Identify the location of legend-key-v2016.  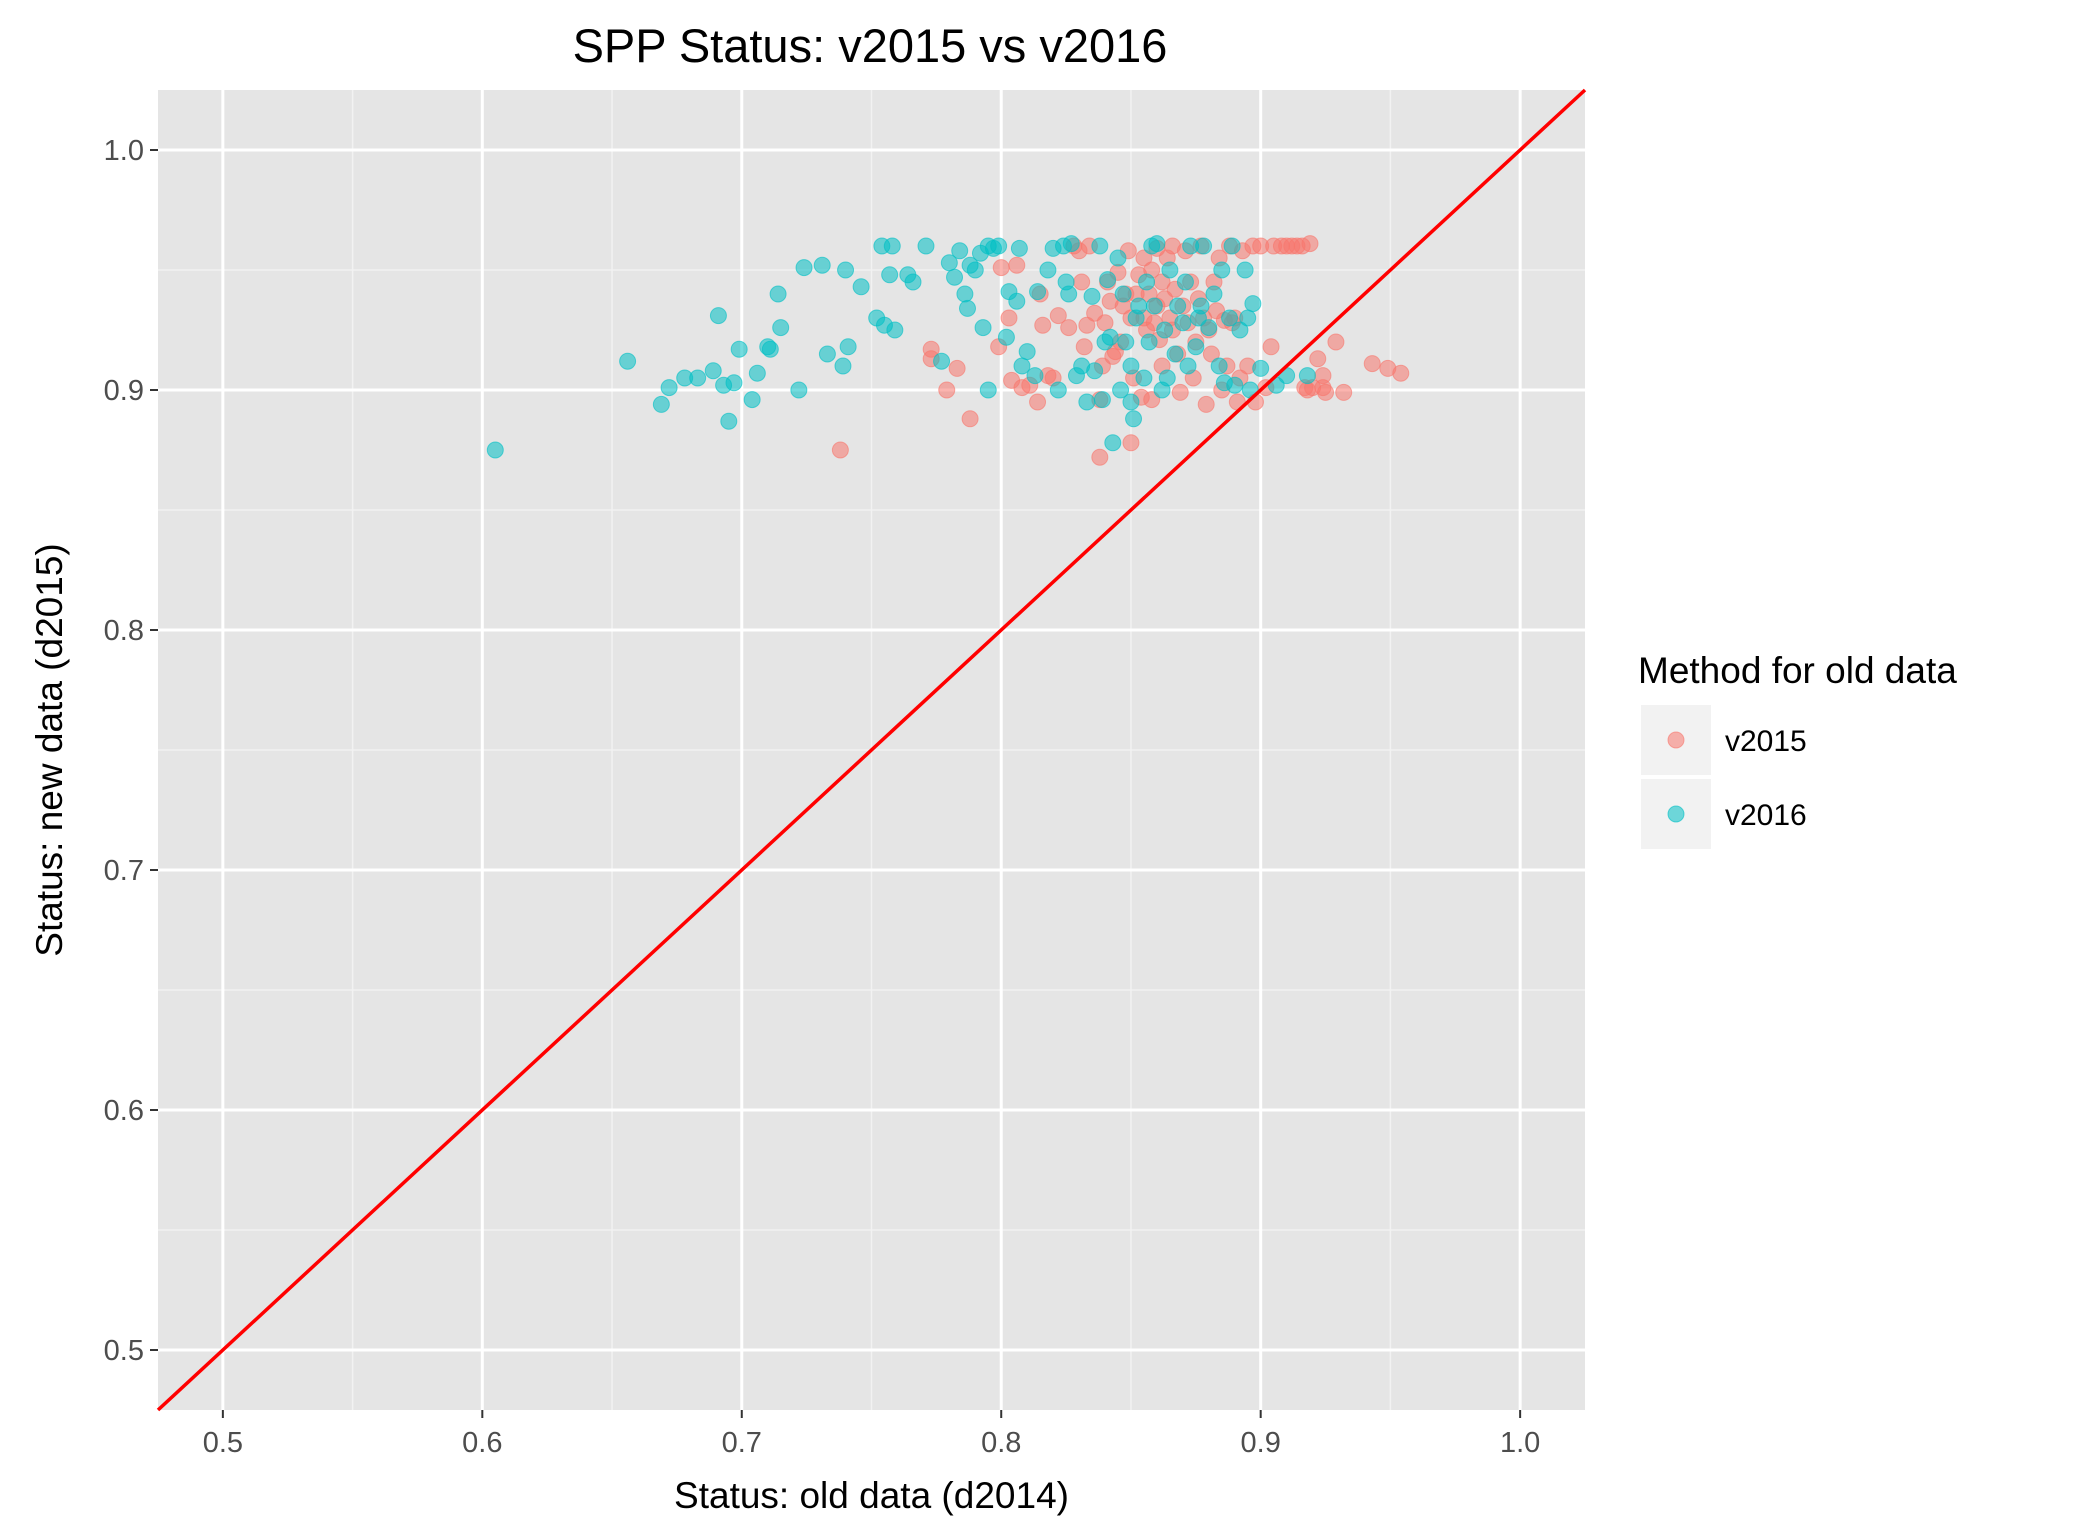
(1676, 814).